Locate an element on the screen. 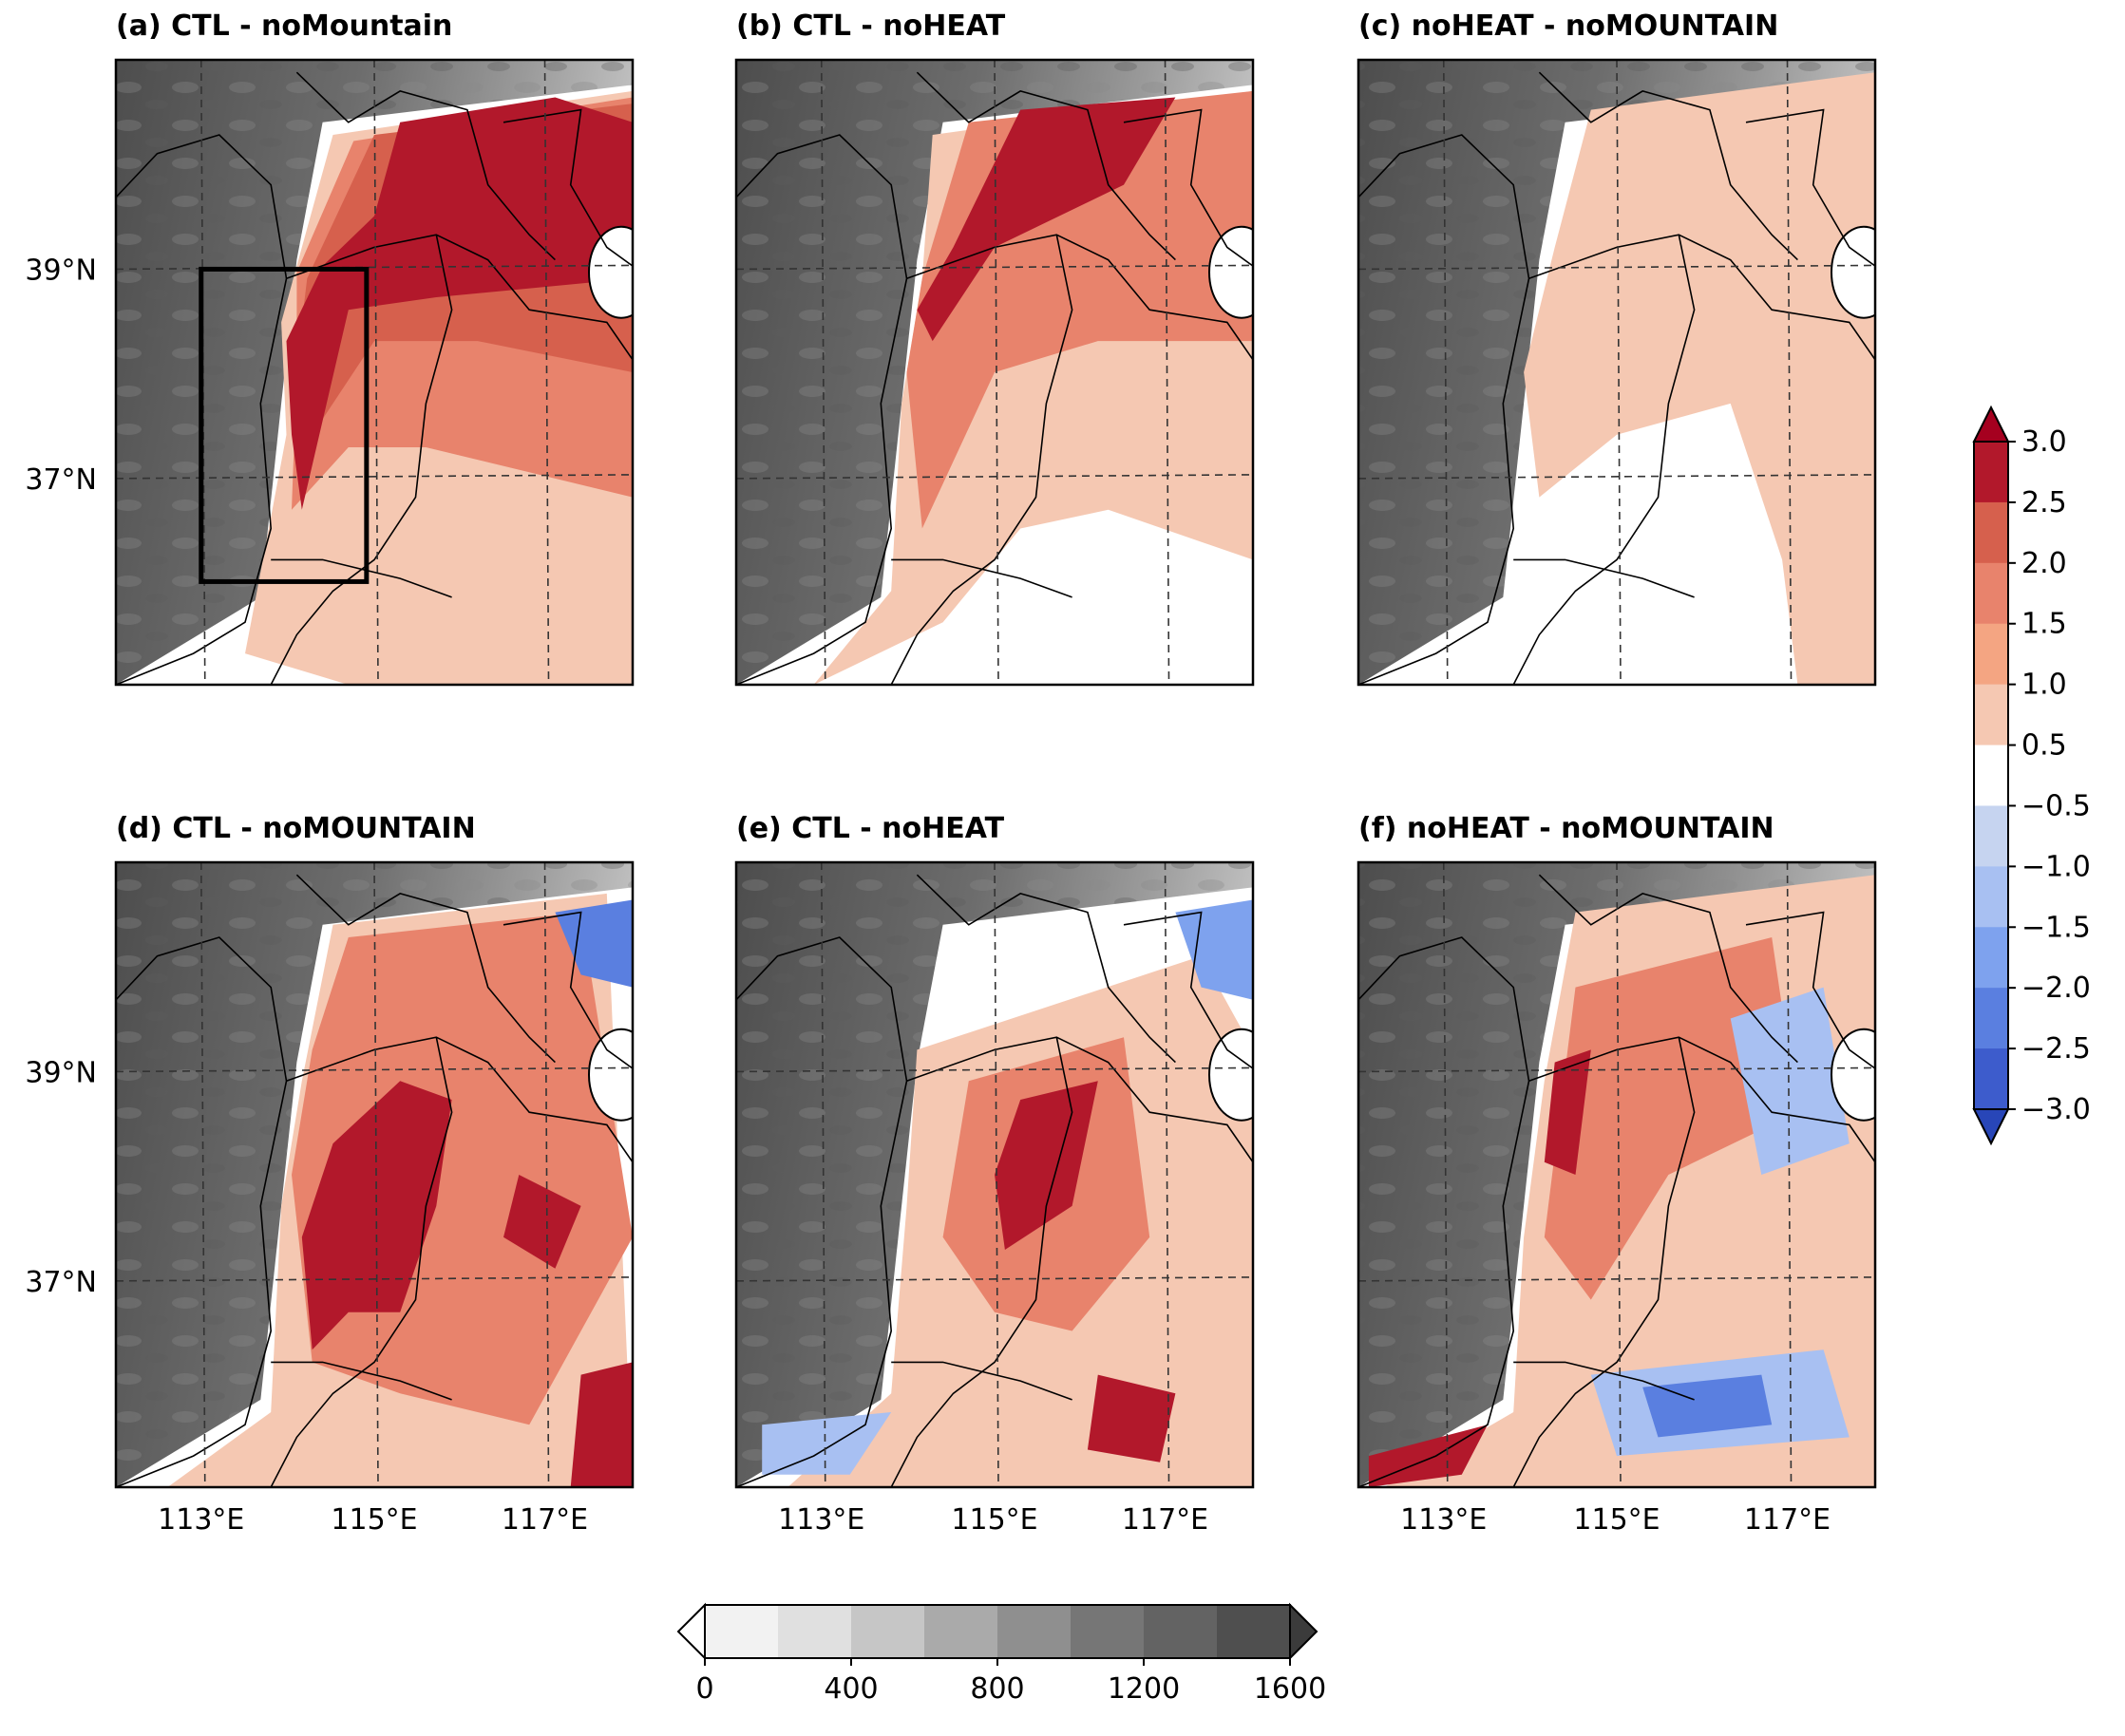 This screenshot has width=2125, height=1736. colorbar-tick-label: −1.0 is located at coordinates (2056, 866).